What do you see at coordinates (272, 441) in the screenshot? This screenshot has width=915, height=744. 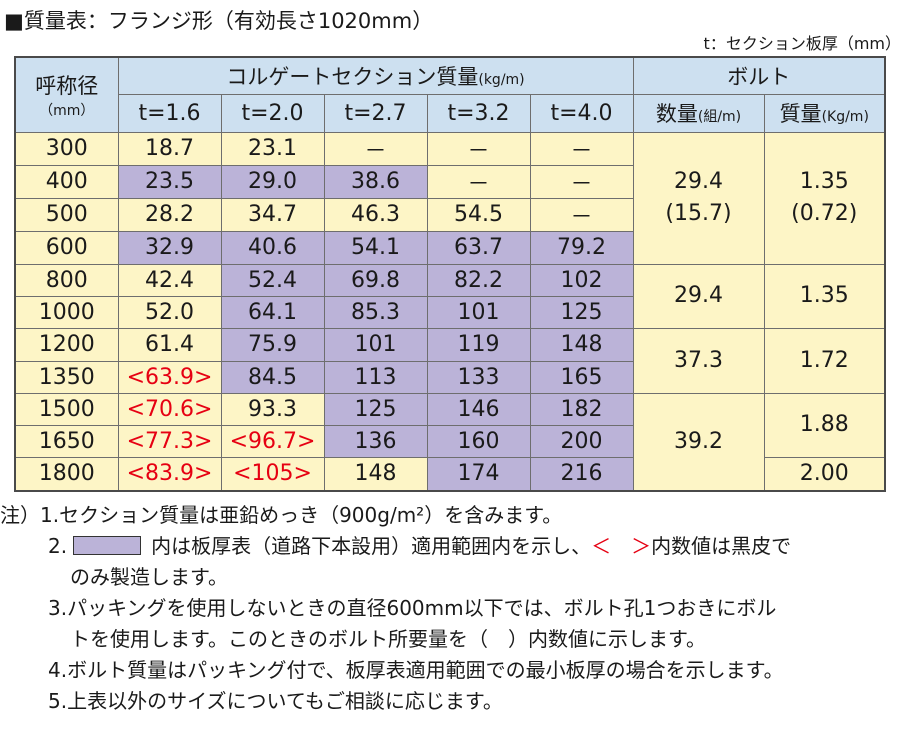 I see `mass-cell: <96.7>` at bounding box center [272, 441].